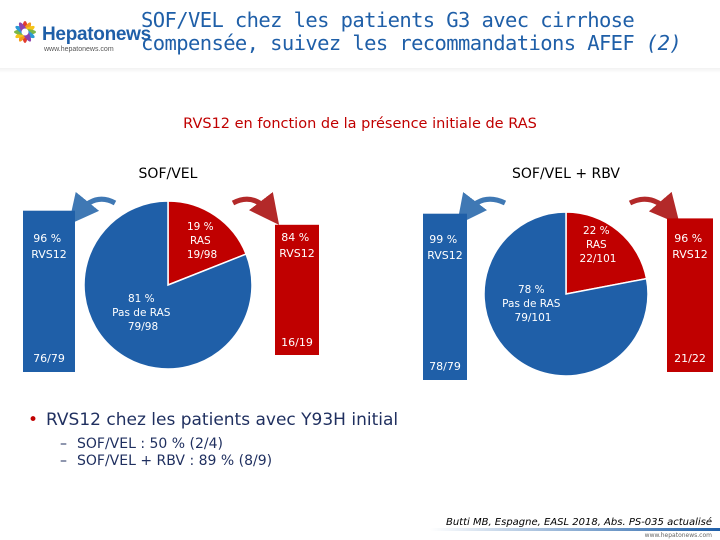  What do you see at coordinates (531, 290) in the screenshot?
I see `slice-pct: 78 %` at bounding box center [531, 290].